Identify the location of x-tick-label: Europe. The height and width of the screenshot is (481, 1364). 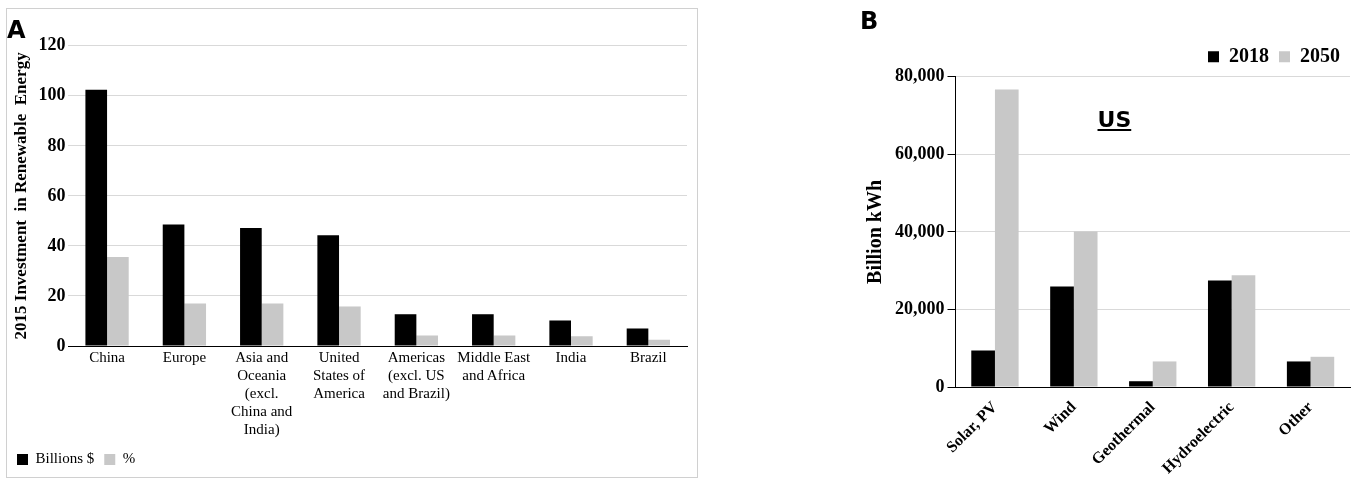
(184, 356).